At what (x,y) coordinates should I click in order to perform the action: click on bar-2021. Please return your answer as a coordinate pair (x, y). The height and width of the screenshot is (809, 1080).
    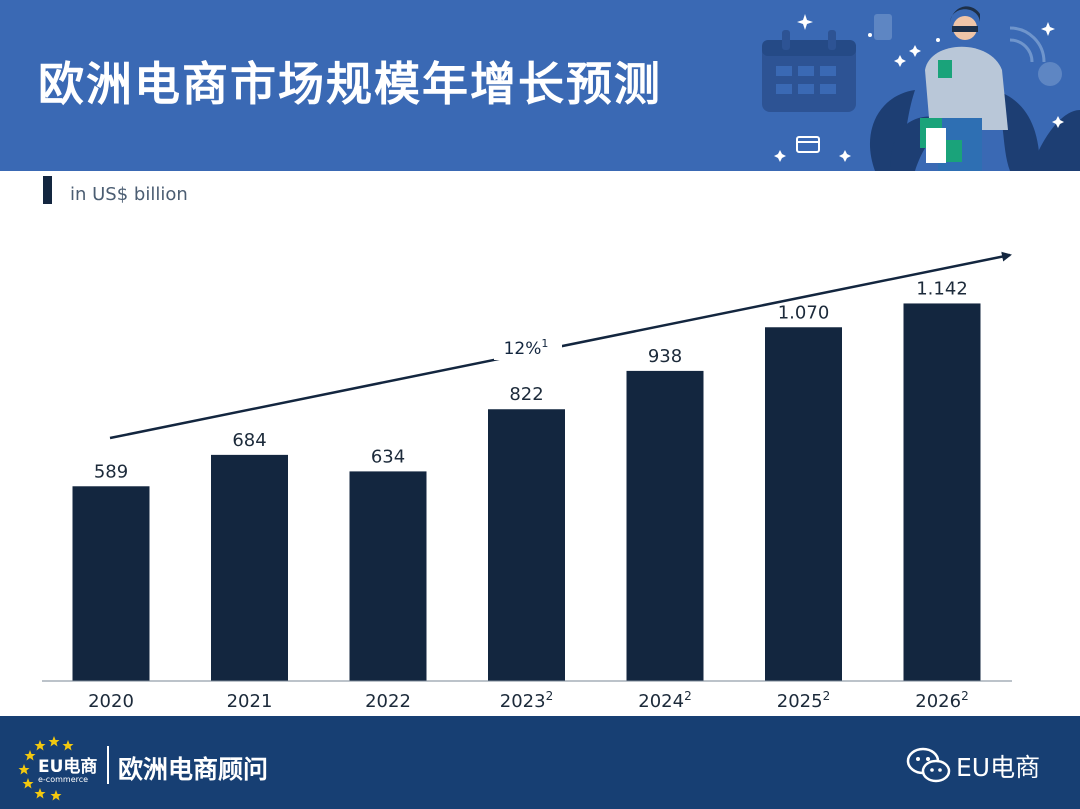
    Looking at the image, I should click on (249, 567).